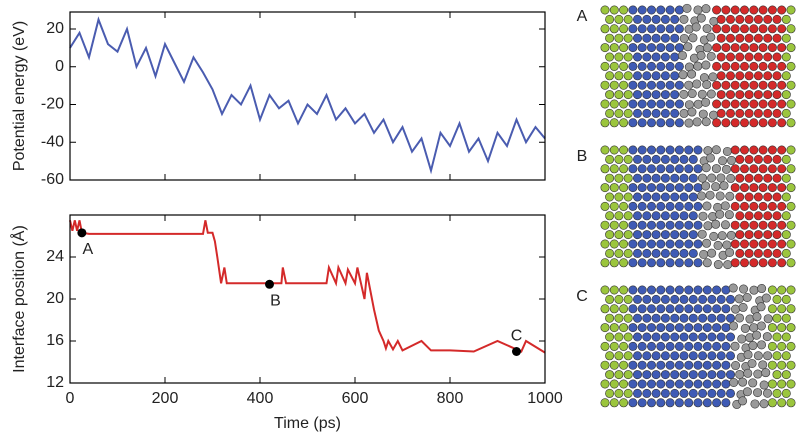 This screenshot has height=441, width=798. Describe the element at coordinates (269, 284) in the screenshot. I see `state-marker` at that location.